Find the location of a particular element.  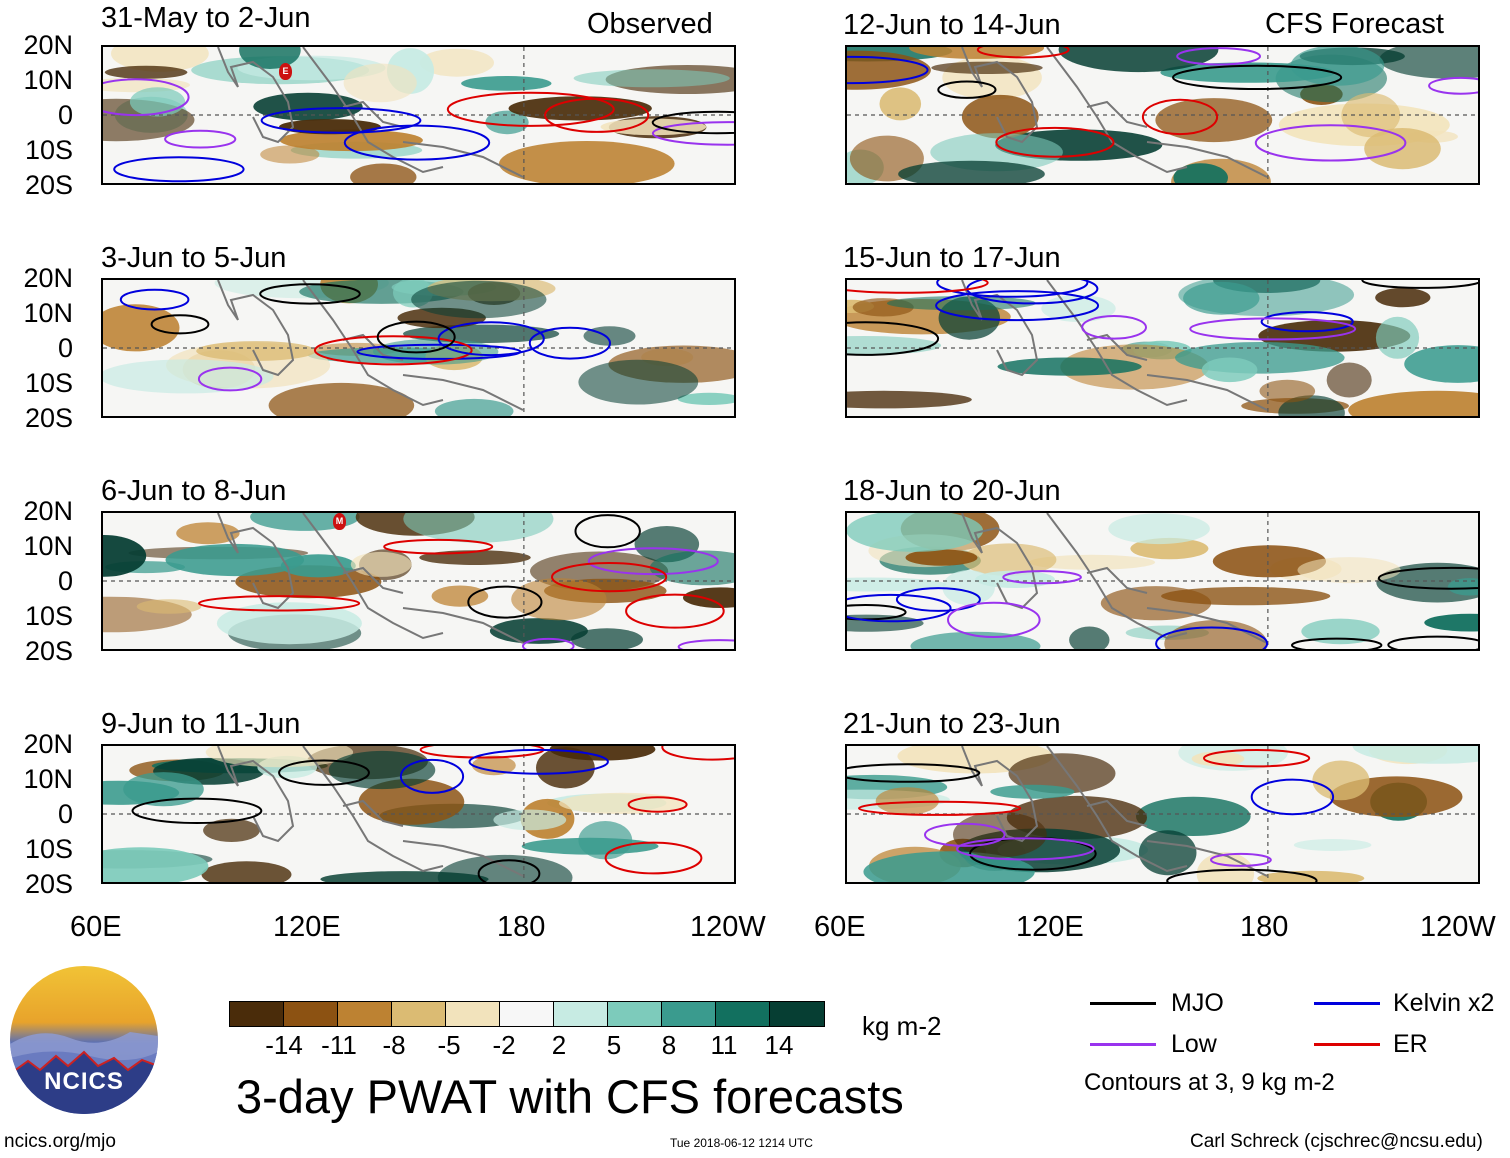

main-title: 3-day PWAT with CFS forecasts is located at coordinates (570, 1096).